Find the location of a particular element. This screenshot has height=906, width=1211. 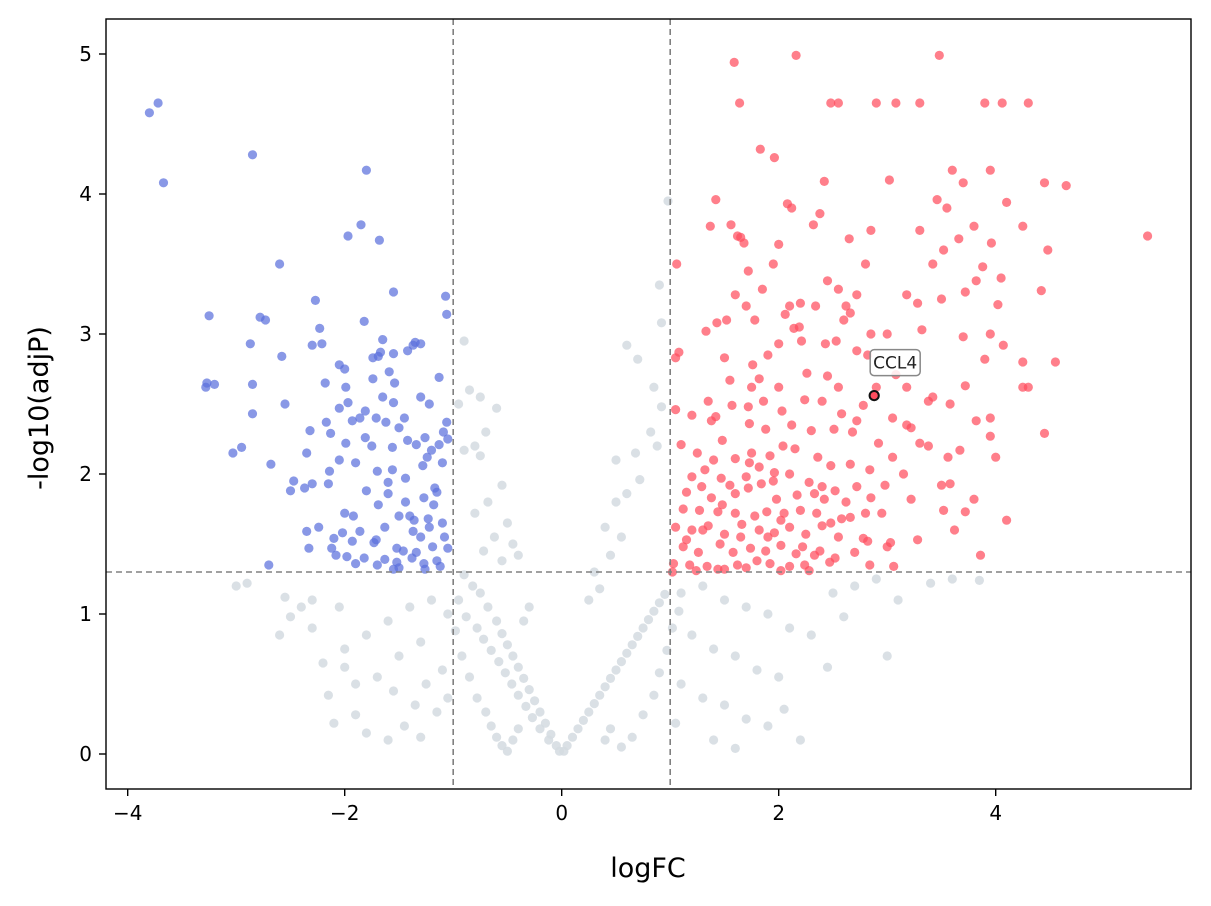

y-tick-label: 5 is located at coordinates (85, 54).